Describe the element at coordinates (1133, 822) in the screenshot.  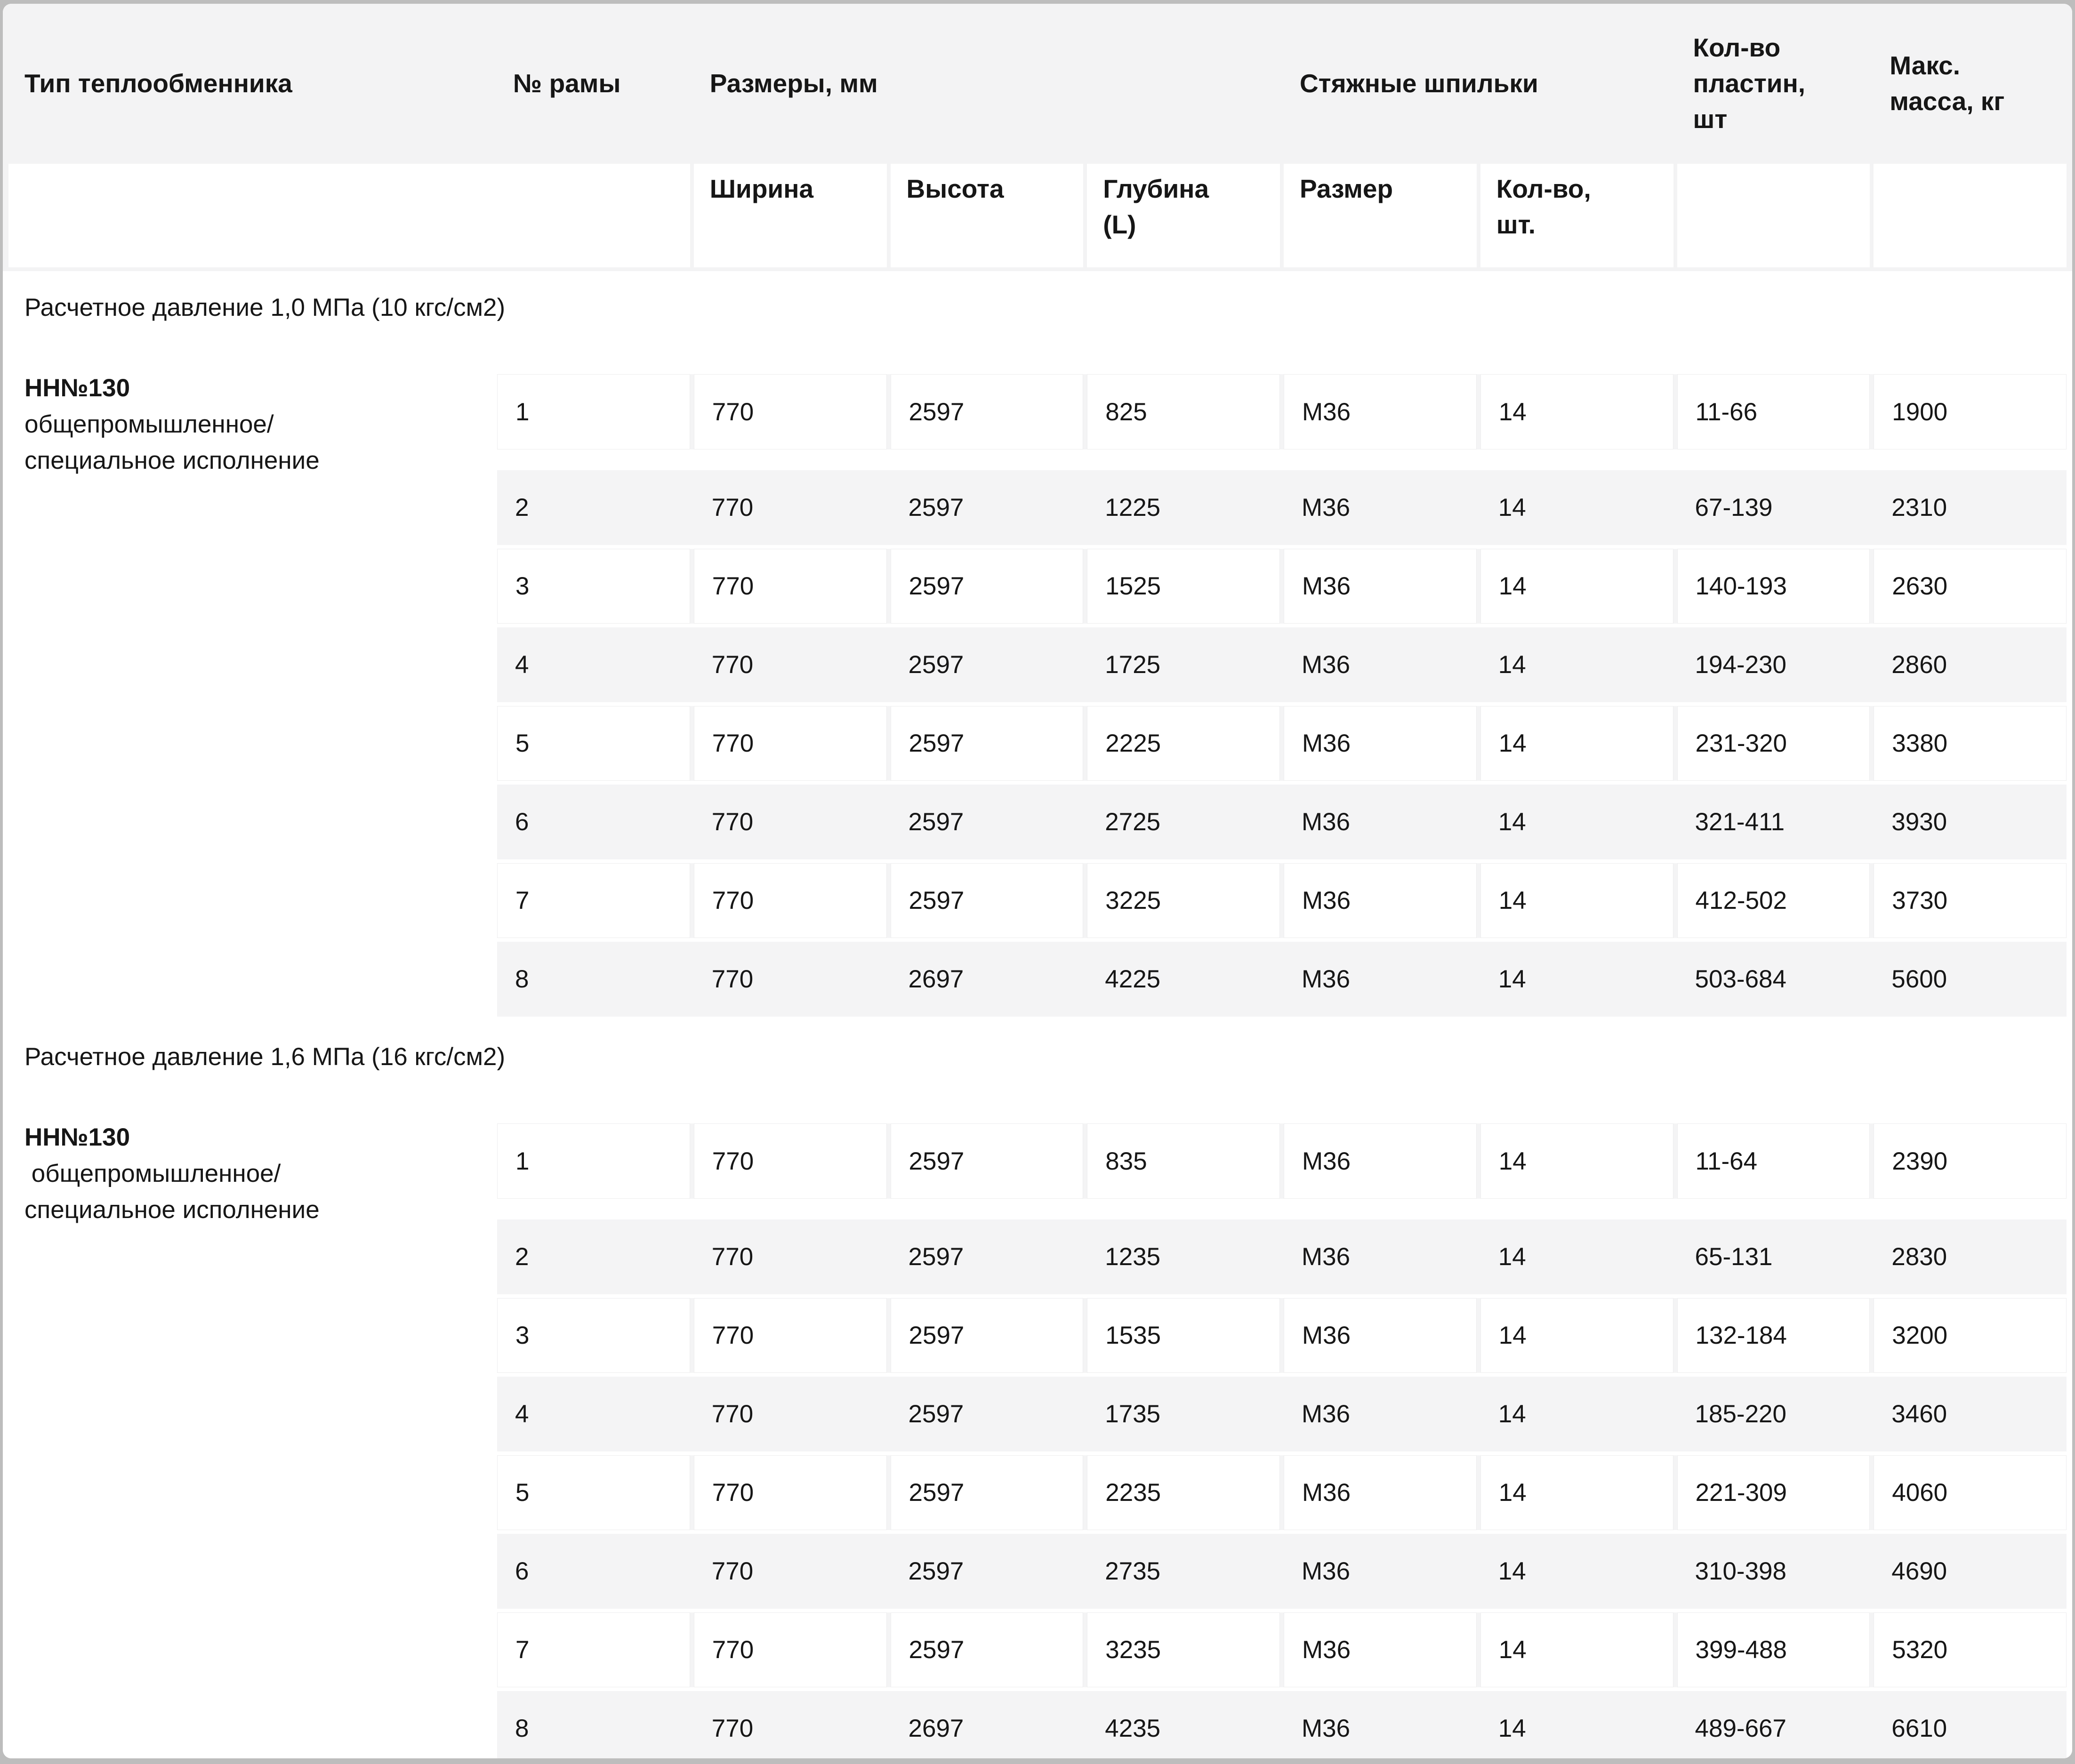
I see `table-cell: 2725` at that location.